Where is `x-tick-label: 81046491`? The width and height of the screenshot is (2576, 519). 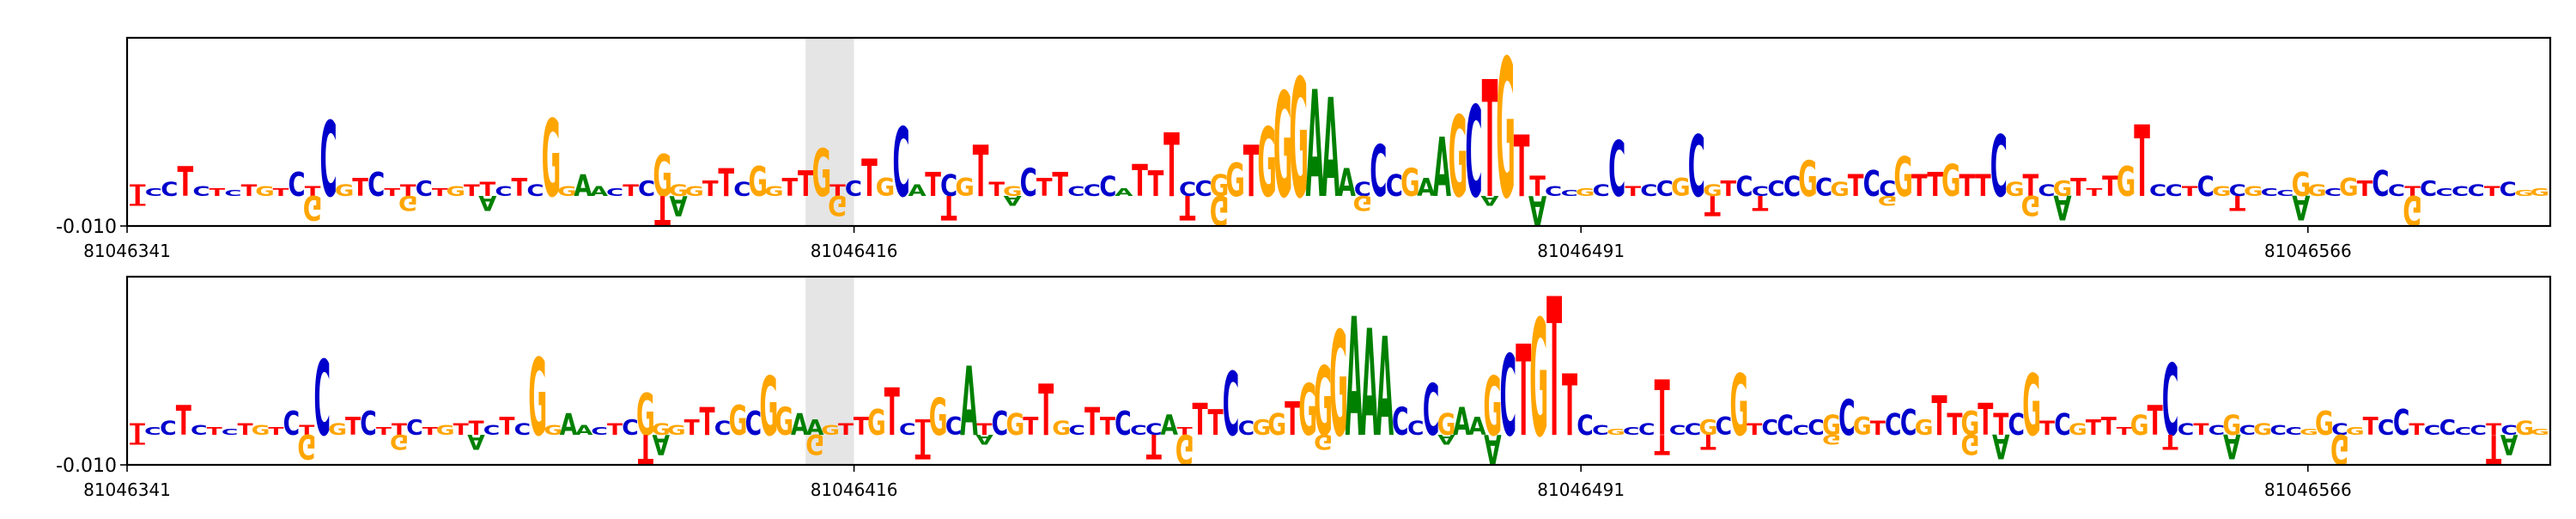
x-tick-label: 81046491 is located at coordinates (1581, 489).